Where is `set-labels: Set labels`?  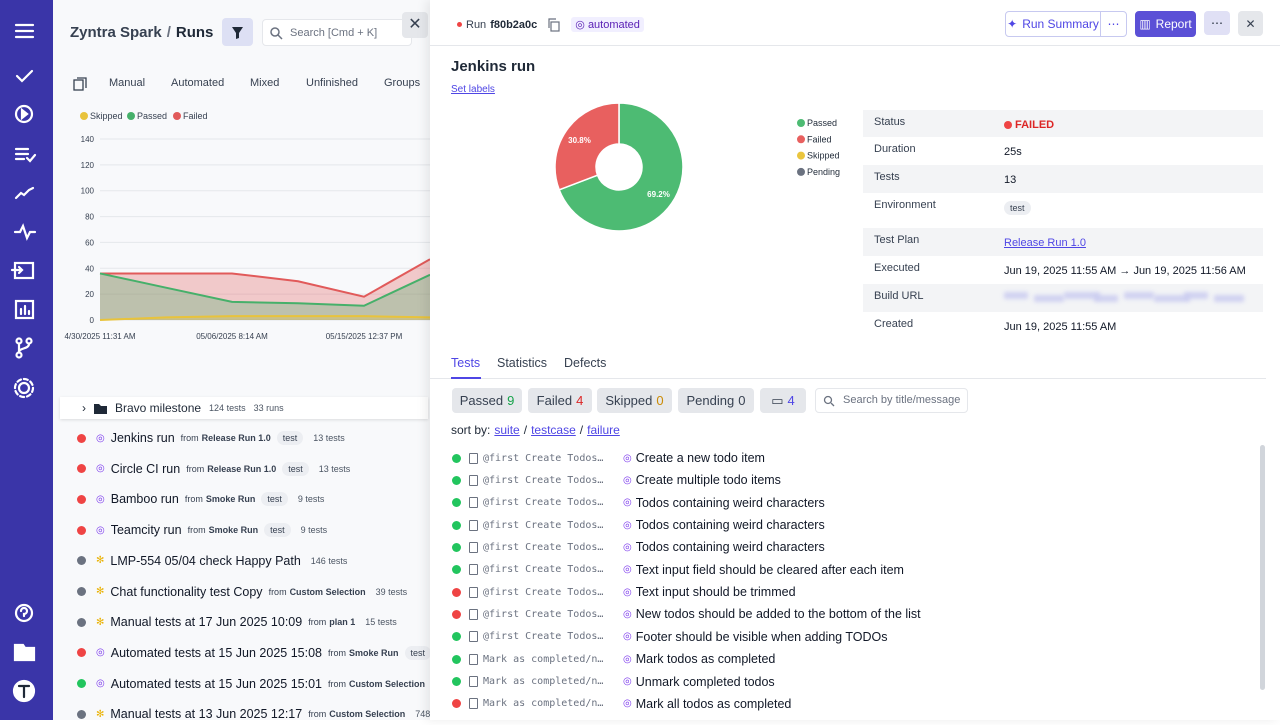 set-labels: Set labels is located at coordinates (473, 89).